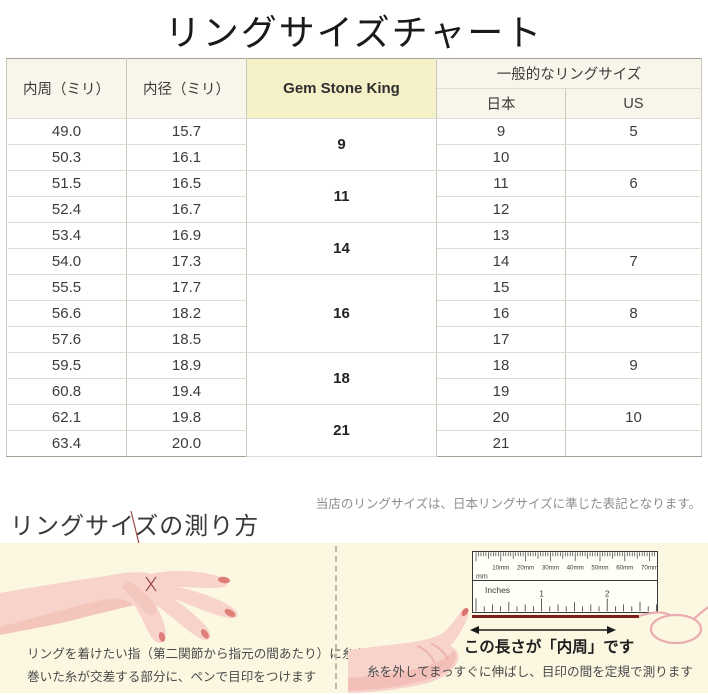  Describe the element at coordinates (186, 209) in the screenshot. I see `cell-inner-diameter: 16.7` at that location.